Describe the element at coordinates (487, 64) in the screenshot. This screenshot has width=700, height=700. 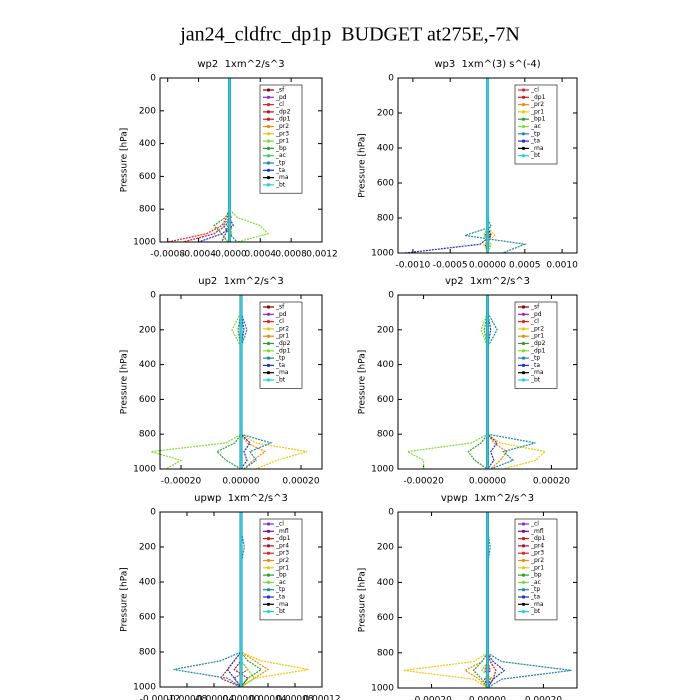
I see `panel-title: wp3 1xm^(3) s^(-4)` at that location.